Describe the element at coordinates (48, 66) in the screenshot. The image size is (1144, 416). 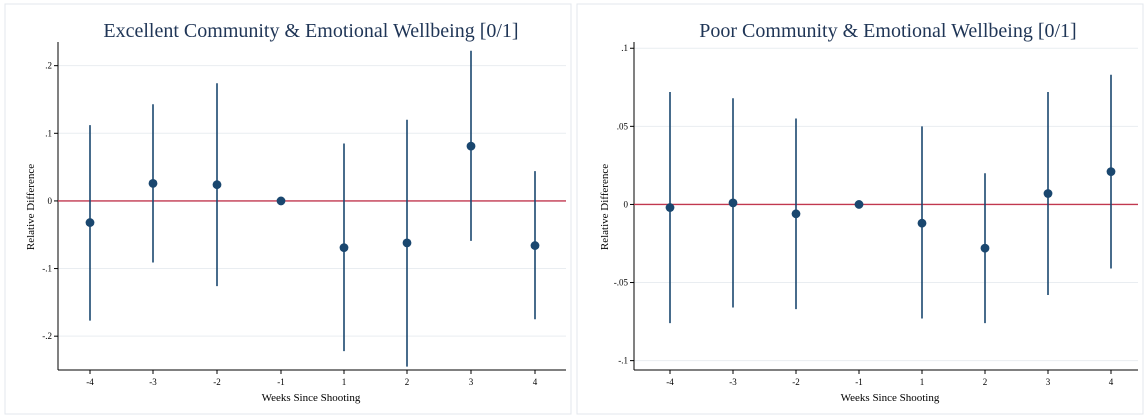
I see `y-tick-label: .2` at that location.